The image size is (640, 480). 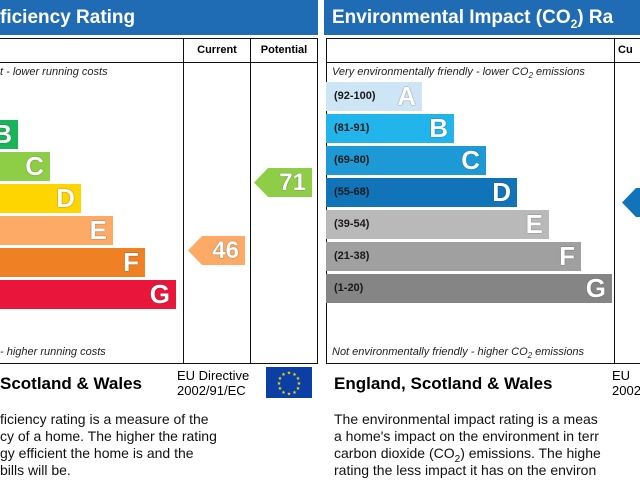 I want to click on eu-stars-icon: ★ ★★ ★★★ ★★★ ★★★, so click(x=289, y=384).